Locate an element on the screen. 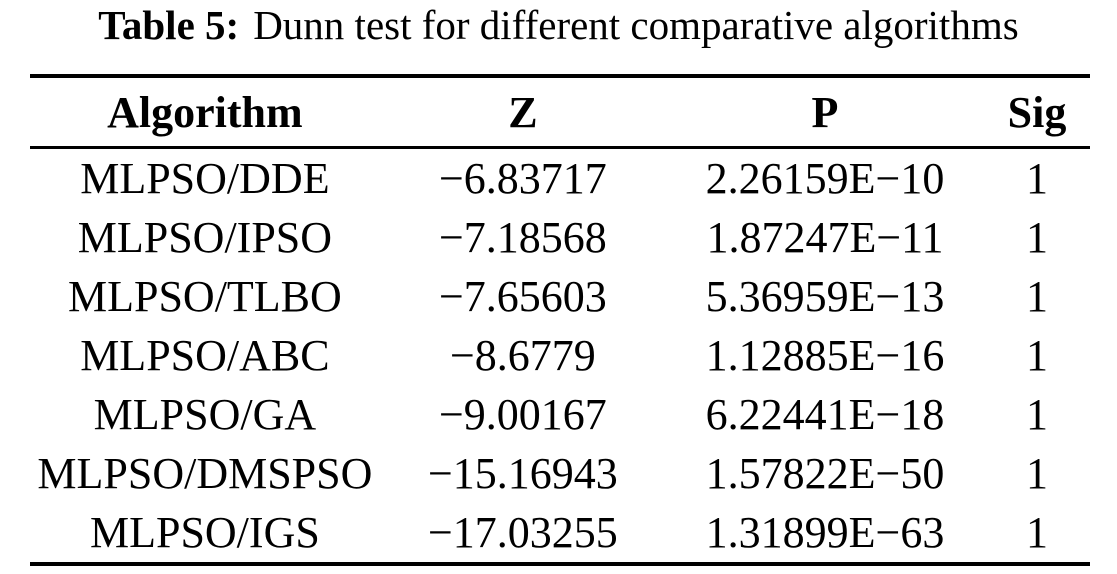 This screenshot has width=1117, height=574. cell-algorithm: MLPSO/DMSPSO is located at coordinates (205, 473).